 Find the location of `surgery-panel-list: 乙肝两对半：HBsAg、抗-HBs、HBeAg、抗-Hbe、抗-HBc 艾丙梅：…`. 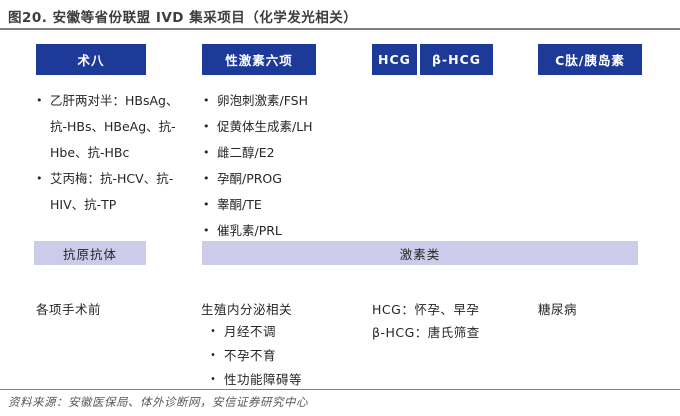

surgery-panel-list: 乙肝两对半：HBsAg、抗-HBs、HBeAg、抗-Hbe、抗-HBc 艾丙梅：… is located at coordinates (110, 153).